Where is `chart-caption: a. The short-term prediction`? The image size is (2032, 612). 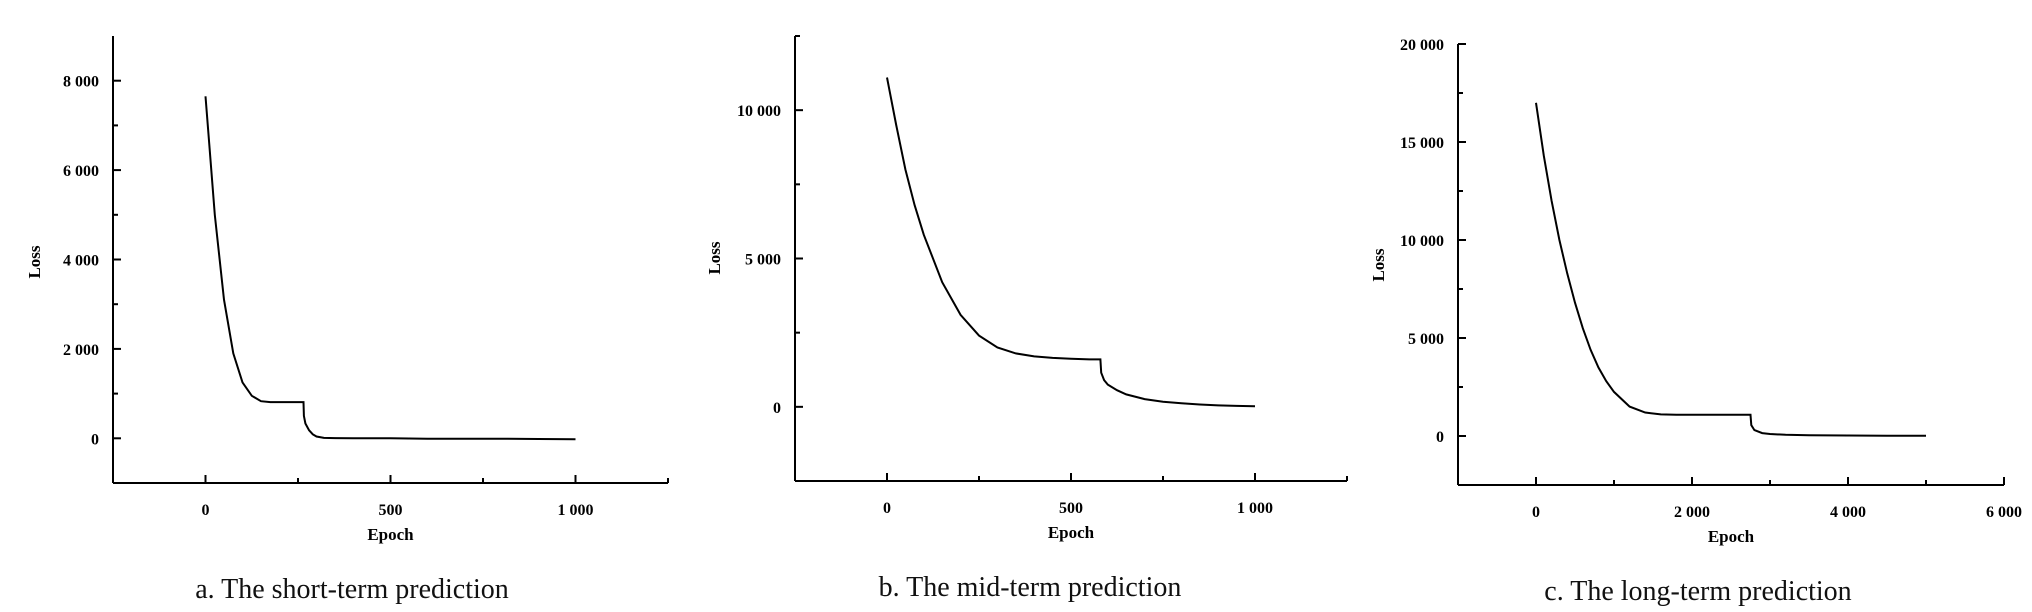
chart-caption: a. The short-term prediction is located at coordinates (352, 589).